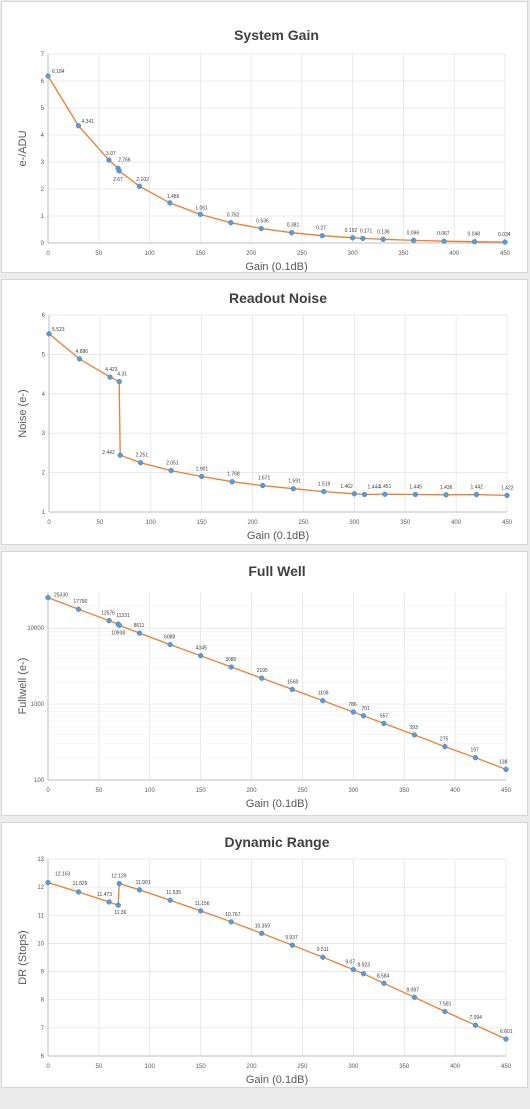  What do you see at coordinates (346, 487) in the screenshot?
I see `data-label: 1.462` at bounding box center [346, 487].